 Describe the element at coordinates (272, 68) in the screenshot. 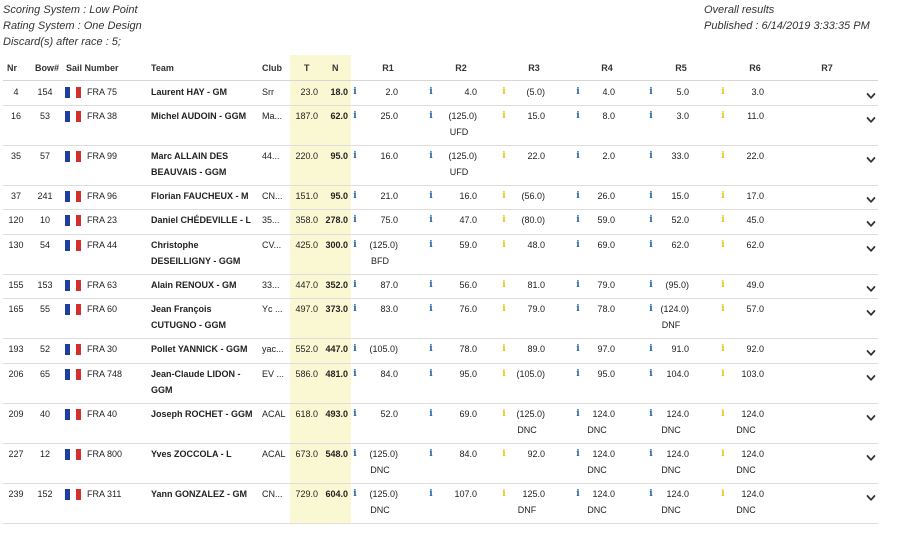

I see `column-header-club: Club` at that location.